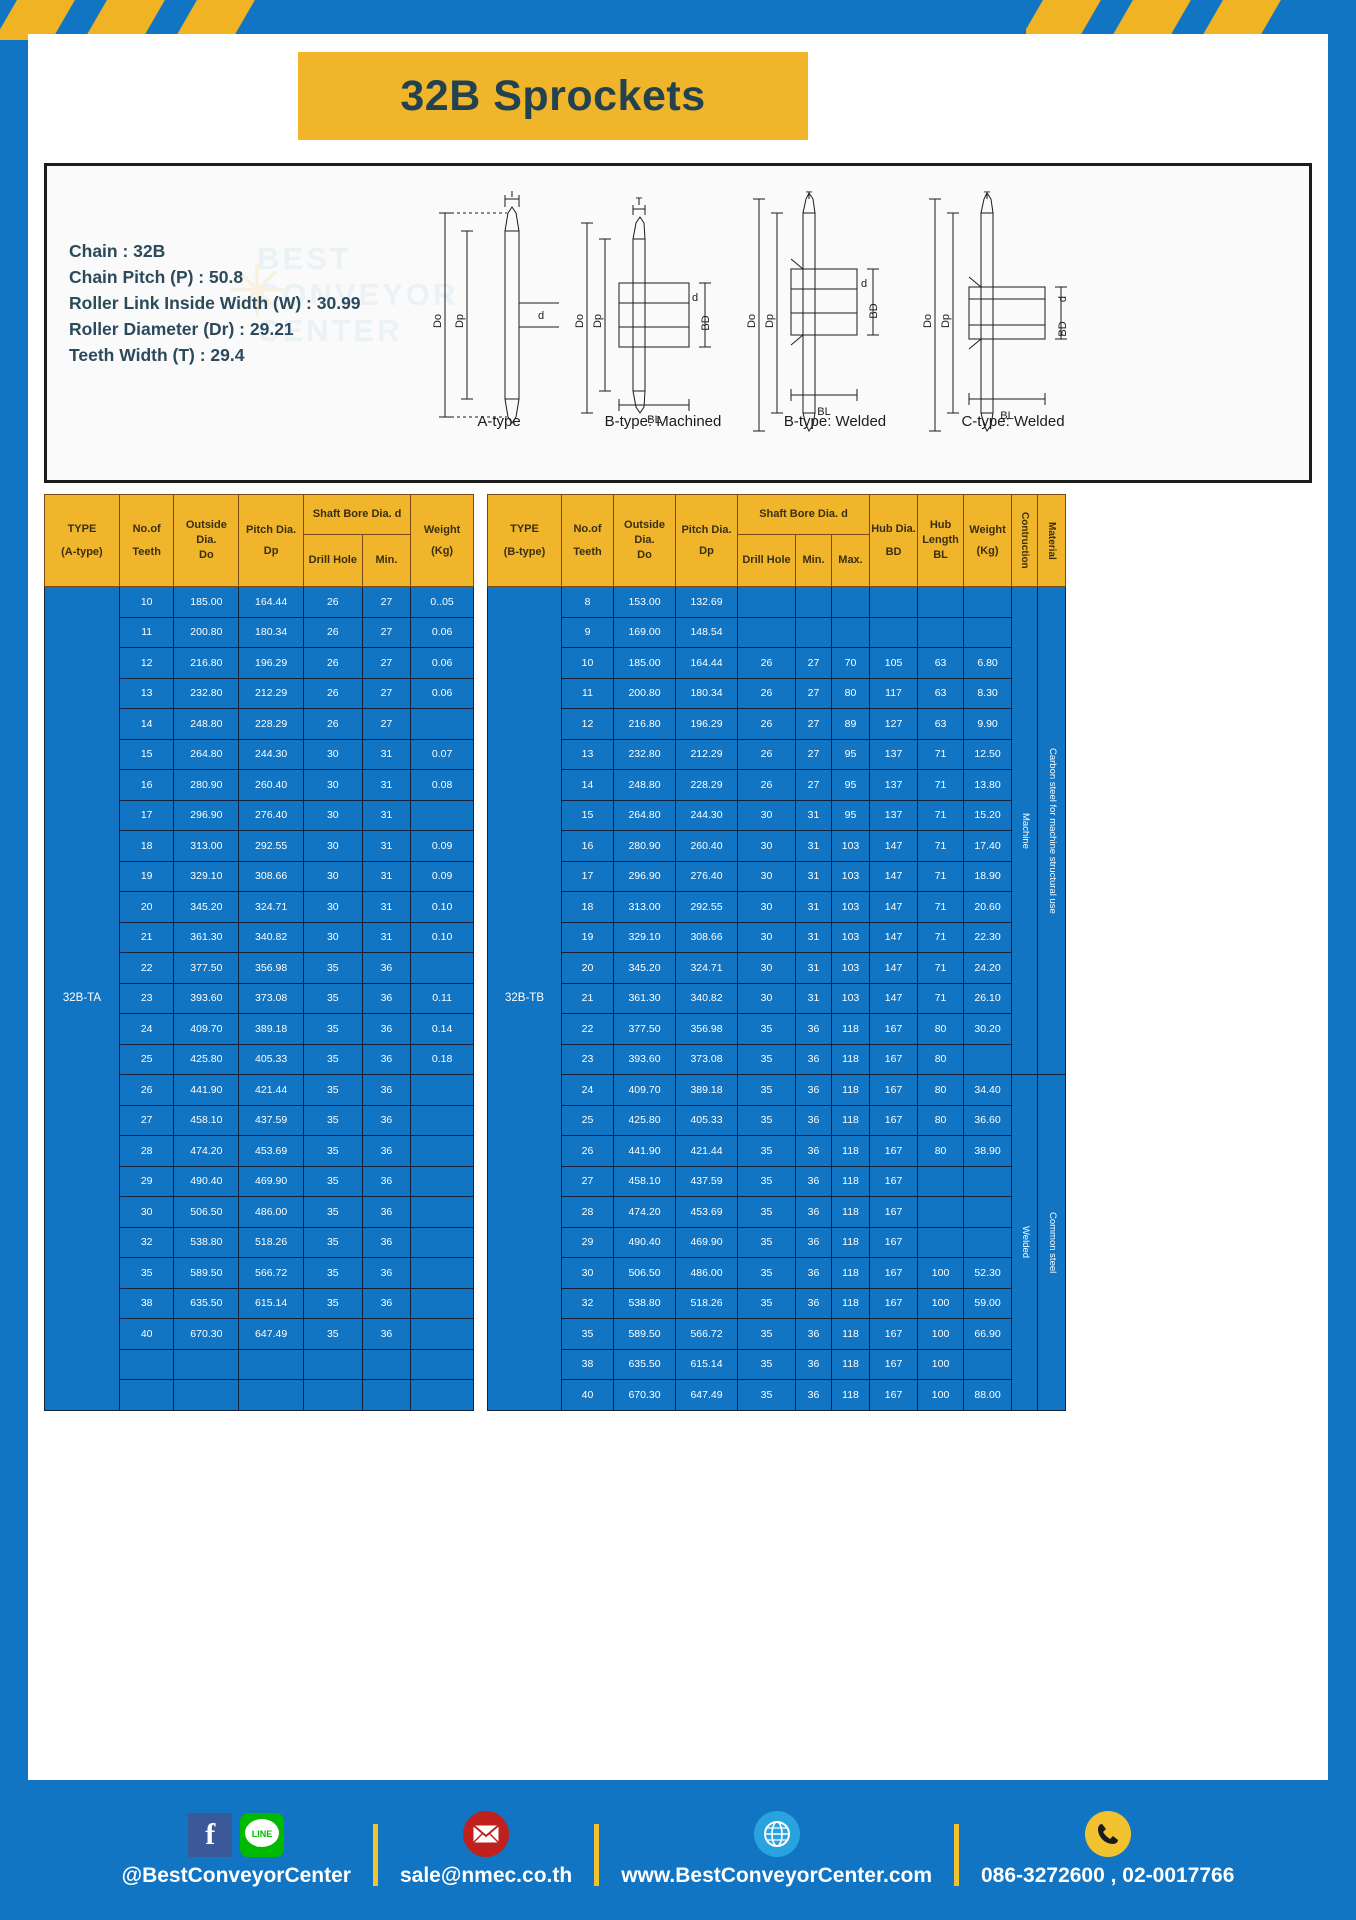  What do you see at coordinates (706, 1242) in the screenshot?
I see `cell-pitch-dia: 469.90` at bounding box center [706, 1242].